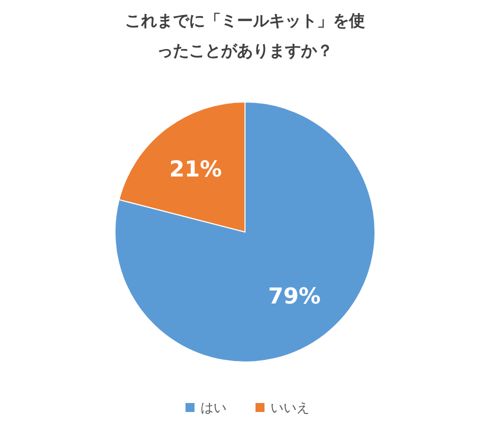 Image resolution: width=501 pixels, height=433 pixels. Describe the element at coordinates (290, 408) in the screenshot. I see `legend-label: いいえ` at that location.